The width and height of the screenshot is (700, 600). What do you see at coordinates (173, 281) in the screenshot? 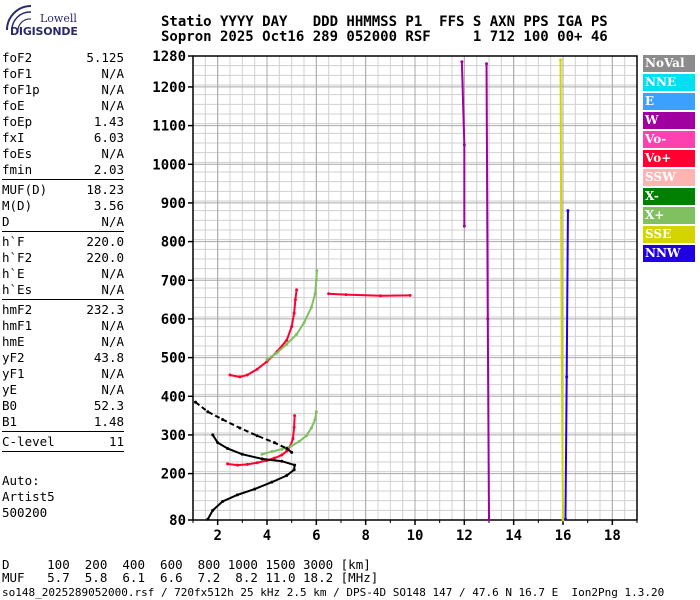
I see `y-tick-label: 700` at bounding box center [173, 281].